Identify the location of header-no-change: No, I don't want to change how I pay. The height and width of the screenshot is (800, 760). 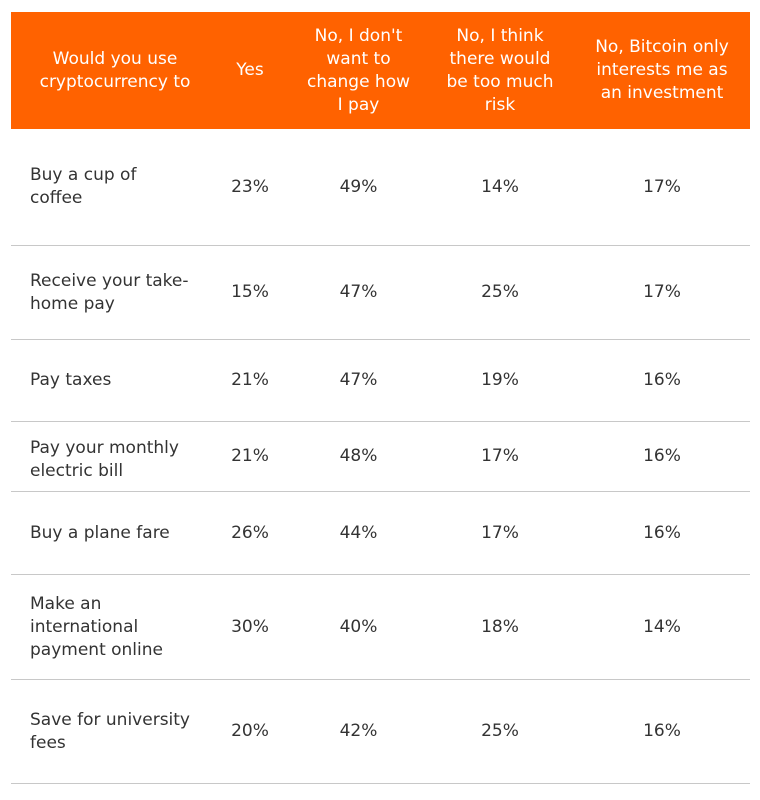
(358, 70).